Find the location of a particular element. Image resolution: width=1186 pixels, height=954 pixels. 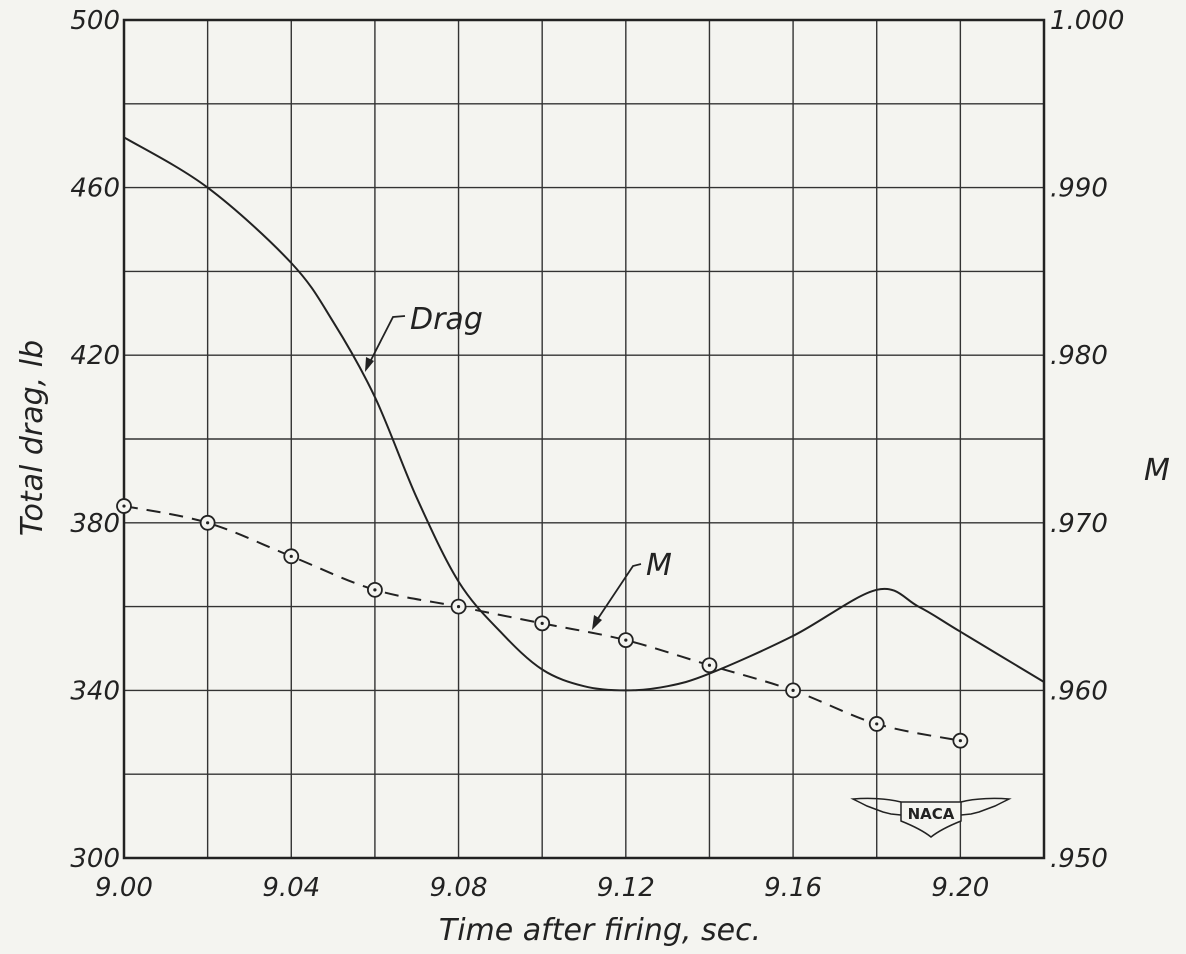

naca-logo-text: NACA is located at coordinates (931, 814).